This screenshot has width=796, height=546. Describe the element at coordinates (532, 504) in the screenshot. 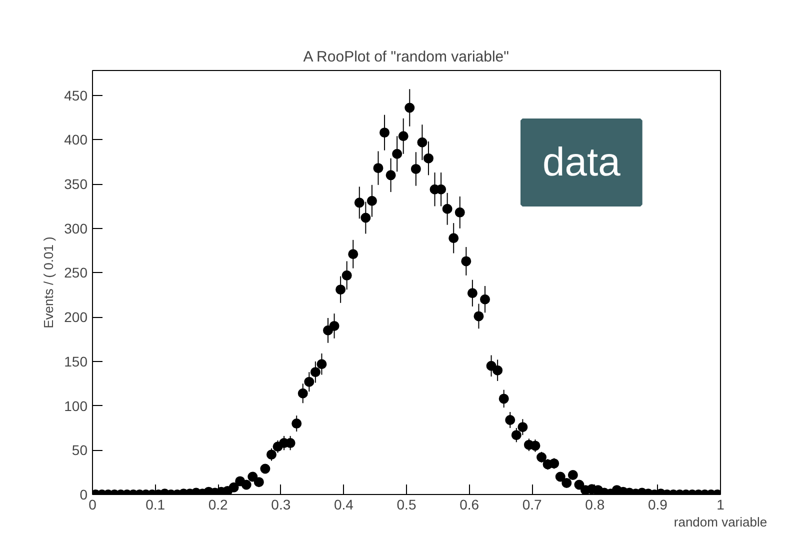

I see `x-tick-label: 0.7` at that location.